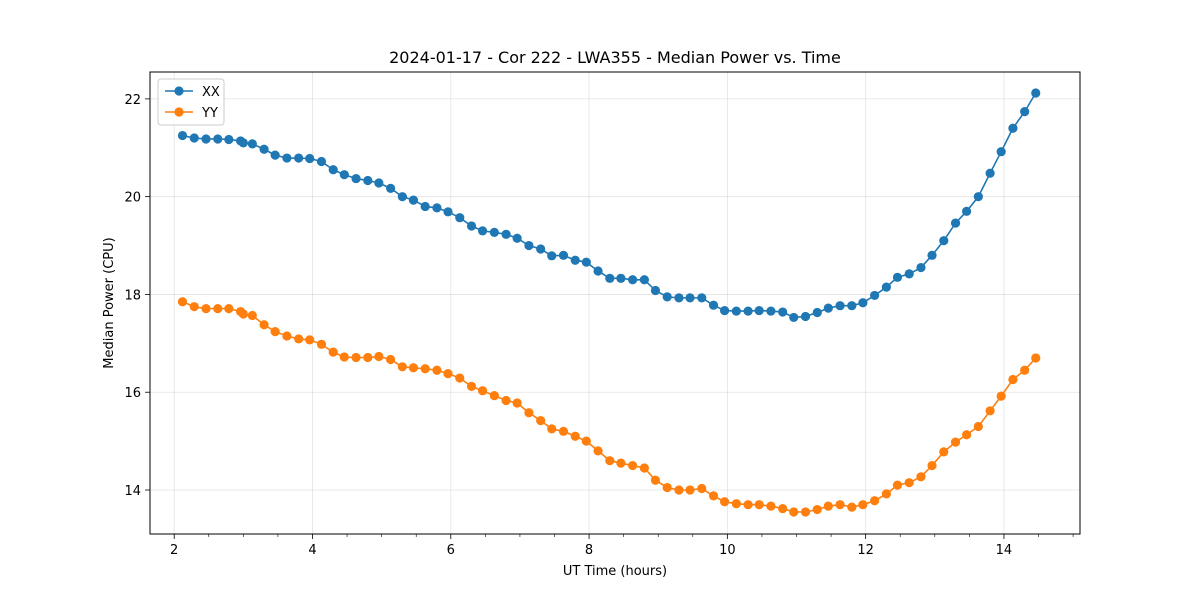 Image resolution: width=1200 pixels, height=600 pixels. Describe the element at coordinates (132, 295) in the screenshot. I see `y-tick-label: 18` at that location.